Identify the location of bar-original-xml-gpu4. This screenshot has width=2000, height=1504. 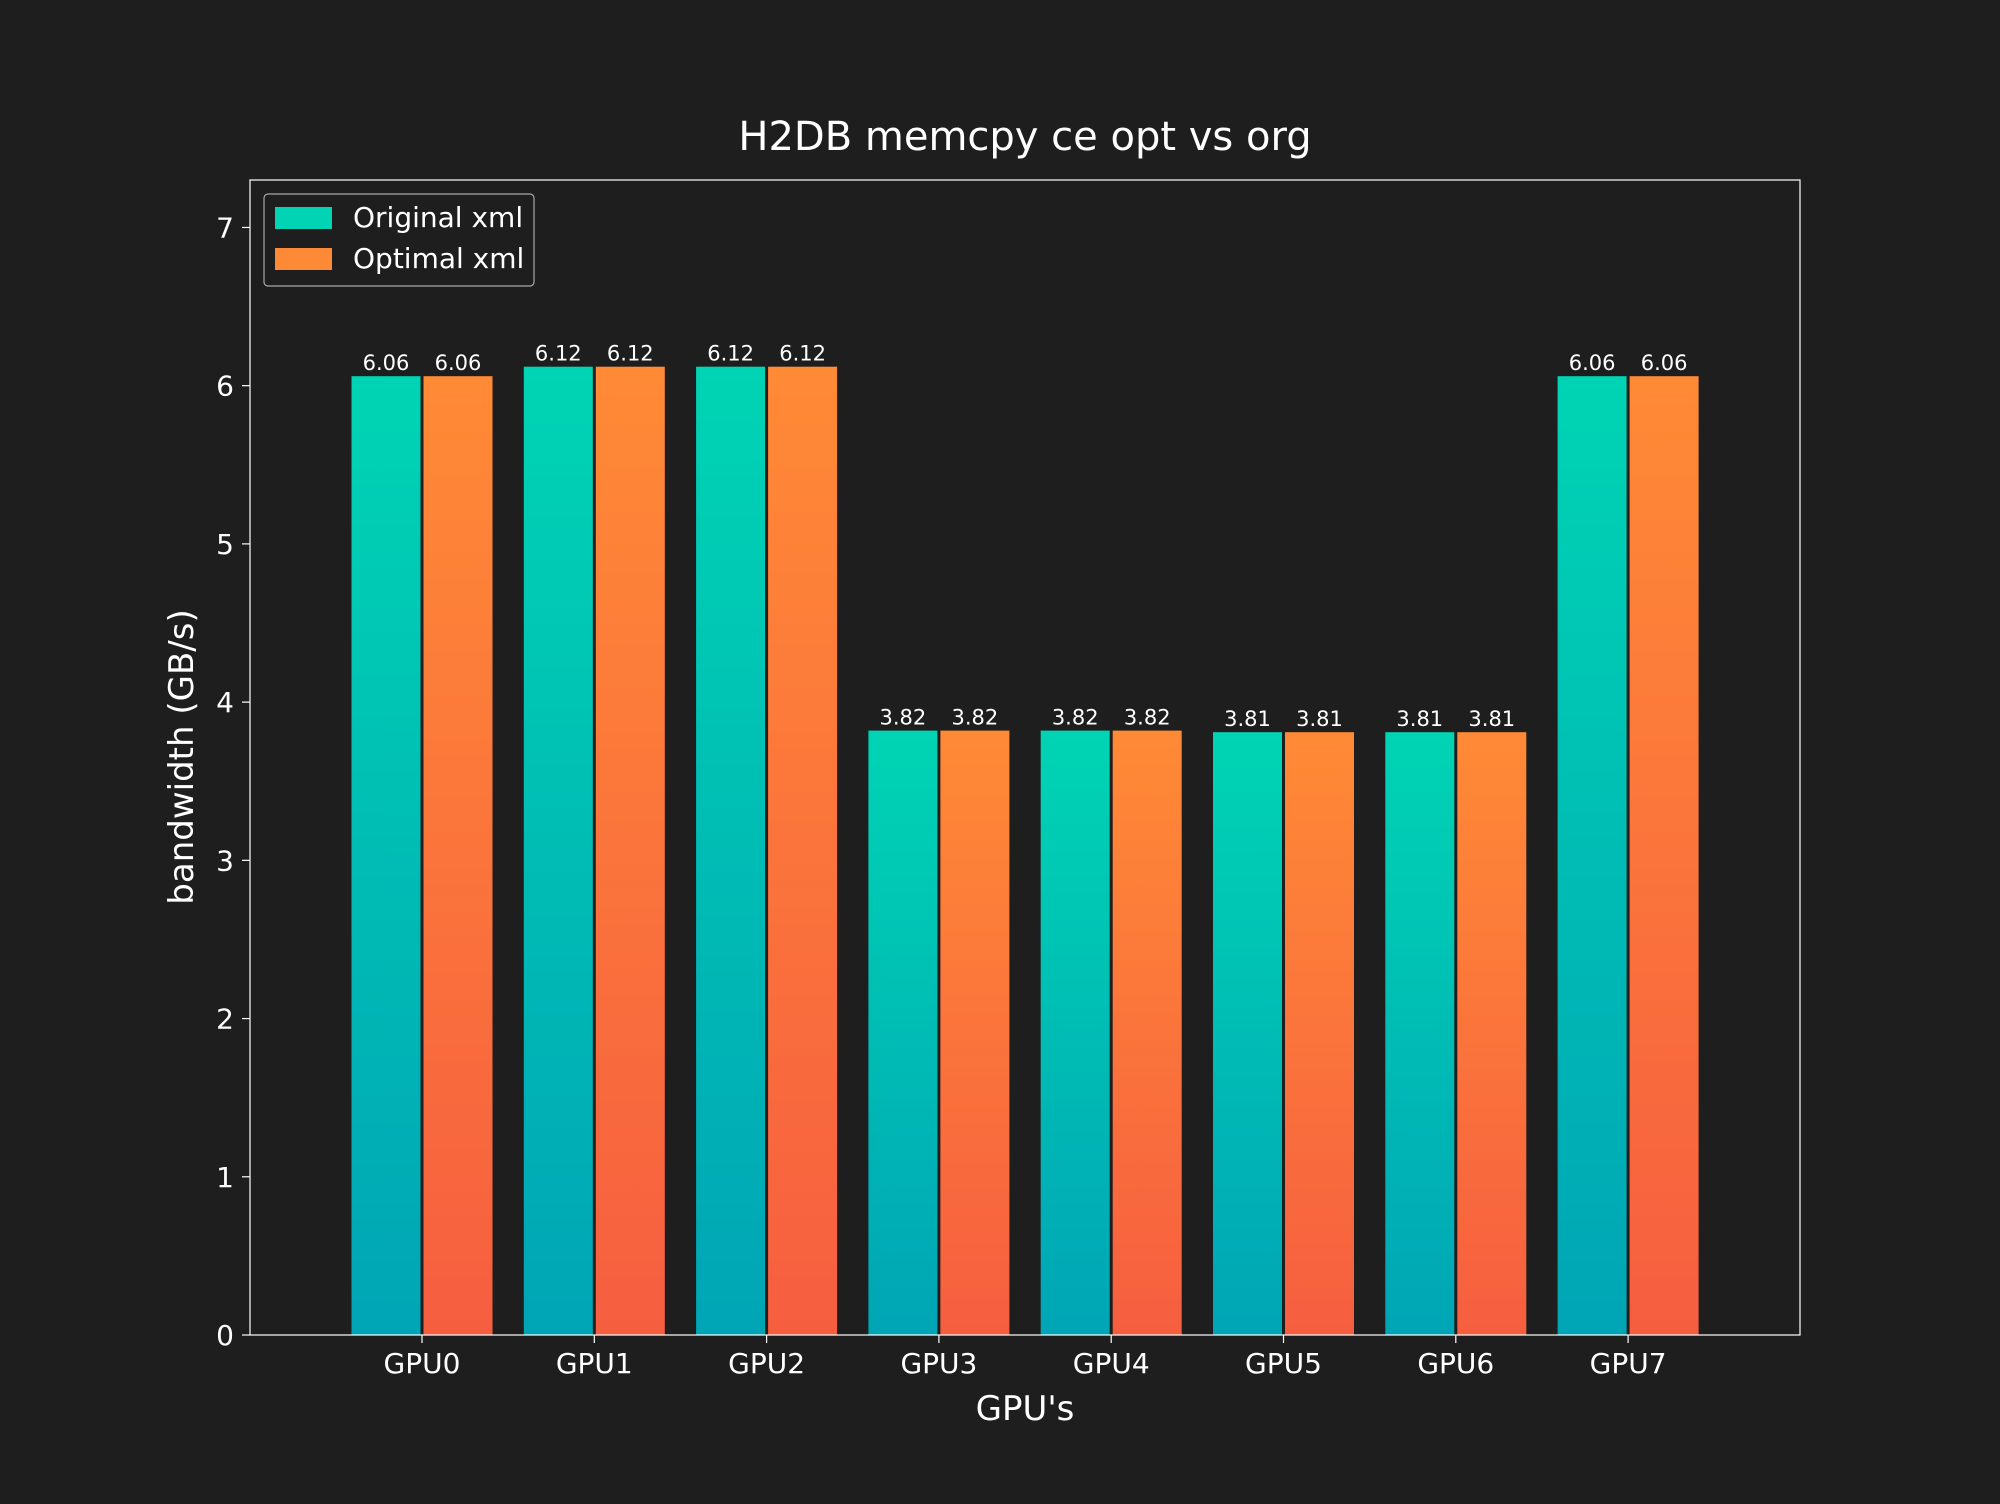
(1075, 1032).